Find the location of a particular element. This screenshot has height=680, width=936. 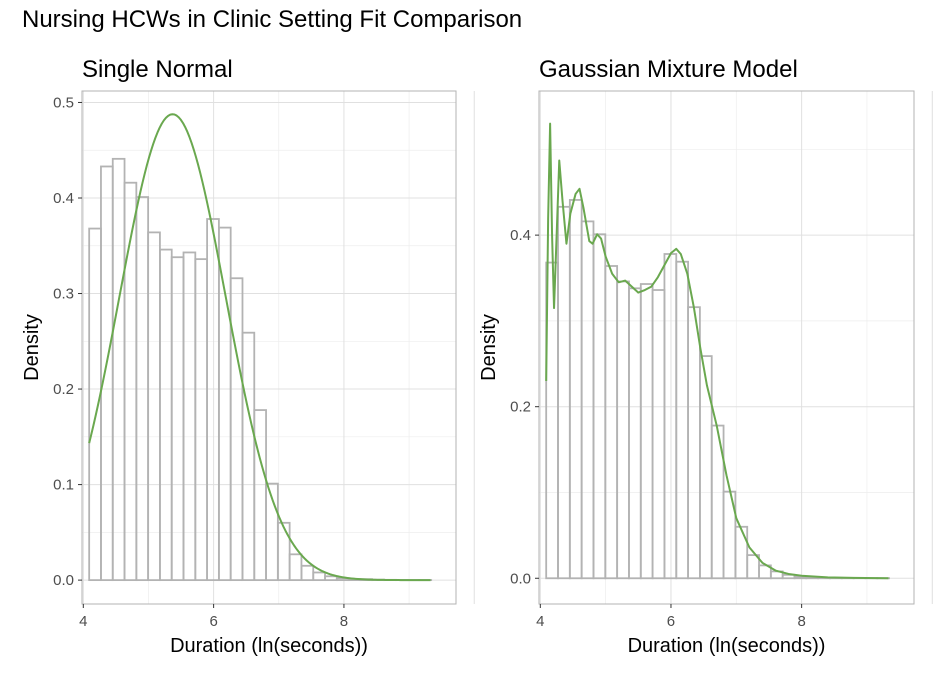

panel-title: Single Normal is located at coordinates (157, 69).